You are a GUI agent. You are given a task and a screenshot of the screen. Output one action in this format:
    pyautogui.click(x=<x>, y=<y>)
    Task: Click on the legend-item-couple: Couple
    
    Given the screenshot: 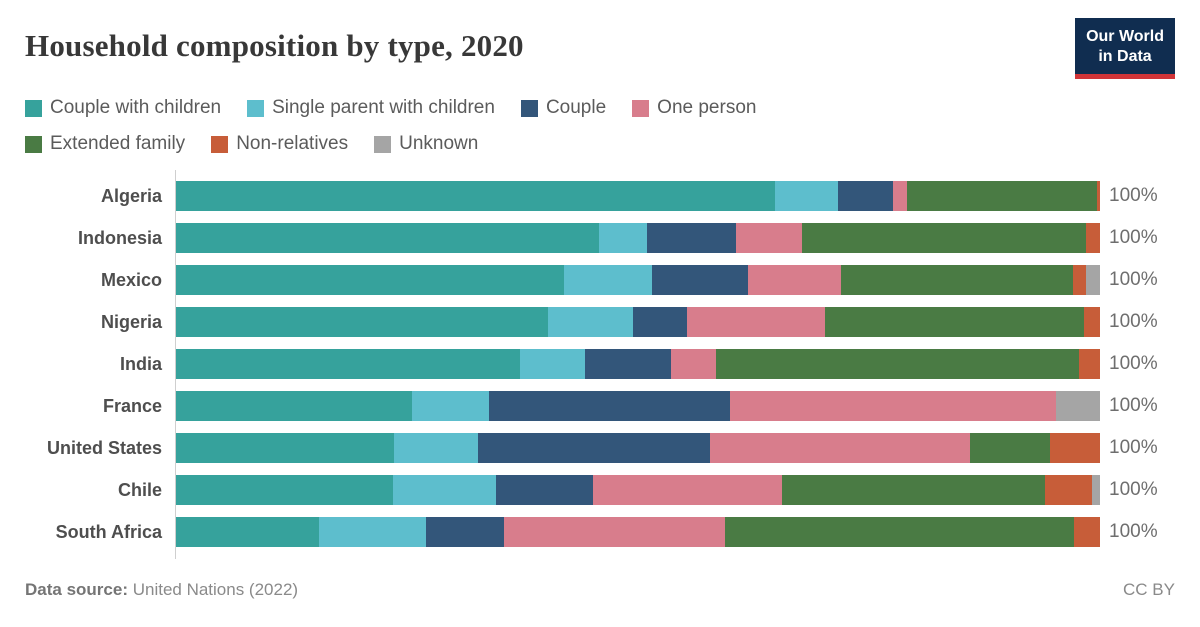 What is the action you would take?
    pyautogui.click(x=563, y=108)
    